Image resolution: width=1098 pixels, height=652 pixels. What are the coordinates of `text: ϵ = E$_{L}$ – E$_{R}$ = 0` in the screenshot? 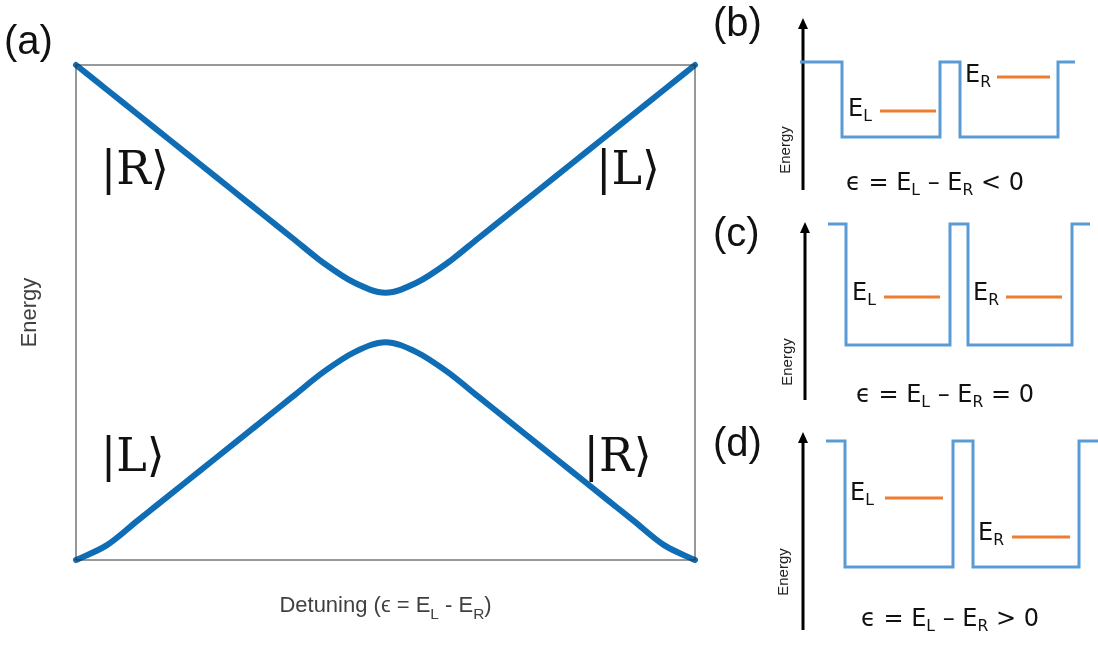 It's located at (945, 396).